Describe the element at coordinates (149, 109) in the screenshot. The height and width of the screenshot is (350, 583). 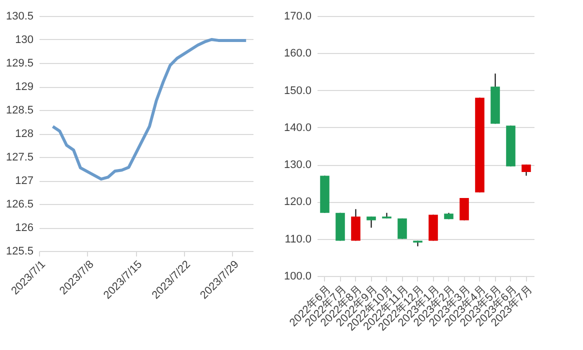
I see `line-series` at that location.